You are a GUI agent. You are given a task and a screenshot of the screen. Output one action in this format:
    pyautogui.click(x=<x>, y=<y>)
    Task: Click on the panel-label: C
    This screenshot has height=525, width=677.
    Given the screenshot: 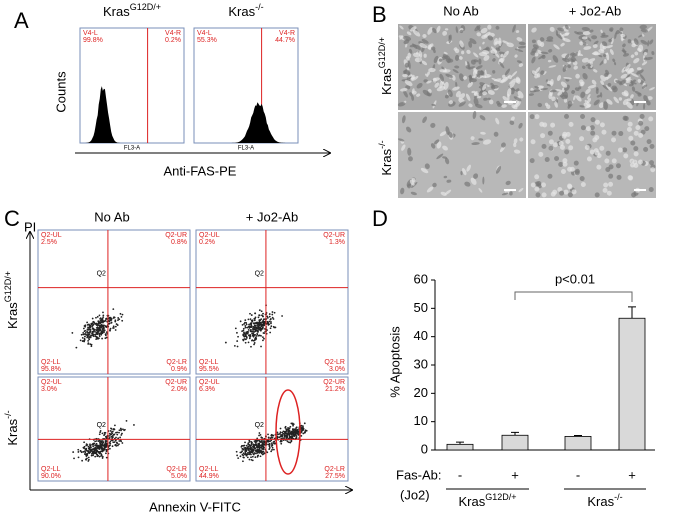 What is the action you would take?
    pyautogui.click(x=12, y=218)
    